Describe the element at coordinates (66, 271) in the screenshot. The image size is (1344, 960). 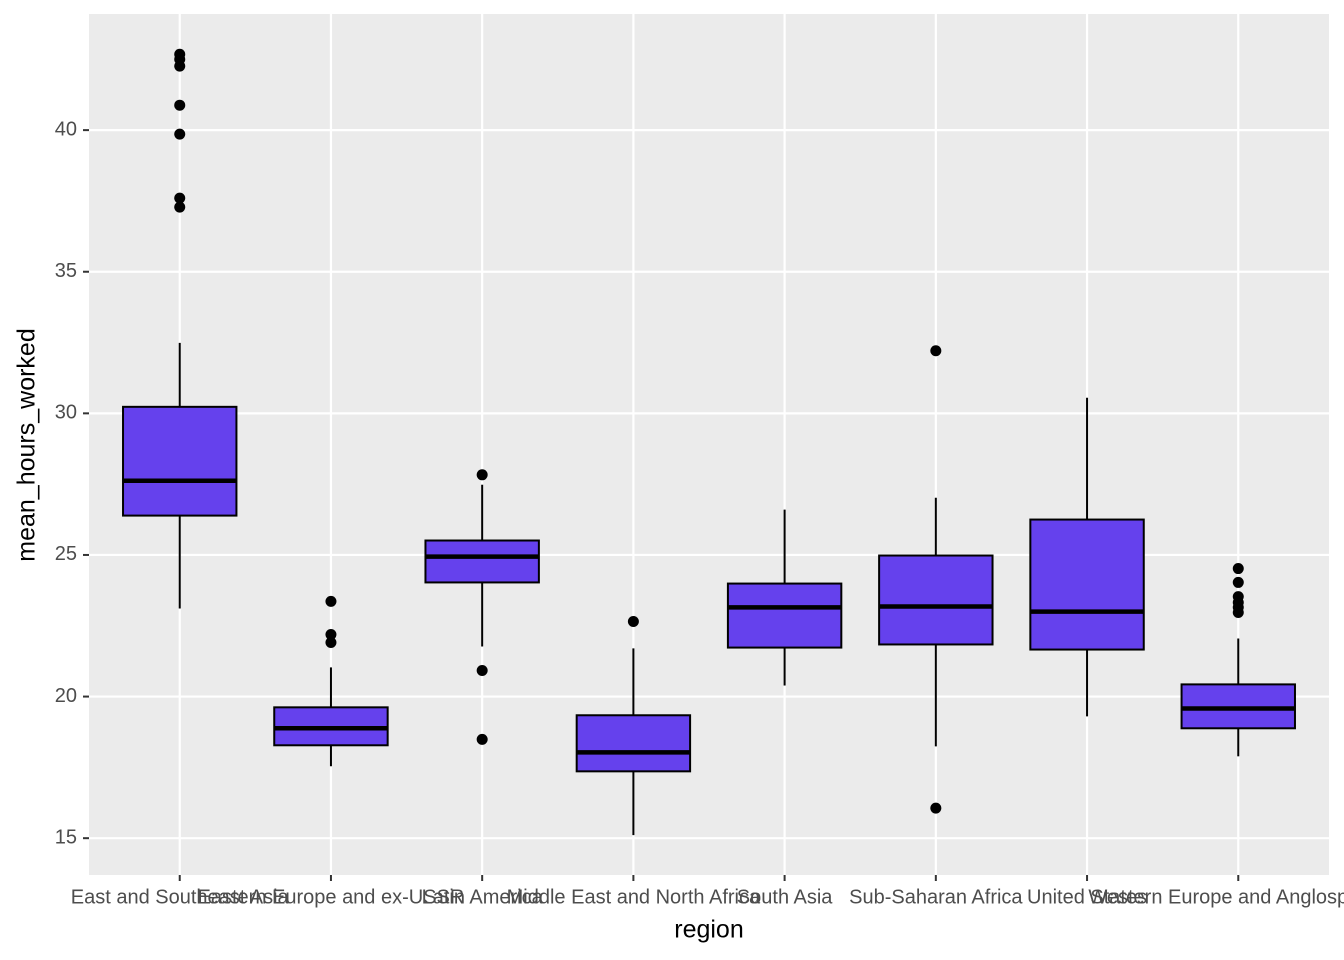
I see `y-tick-label: 35` at that location.